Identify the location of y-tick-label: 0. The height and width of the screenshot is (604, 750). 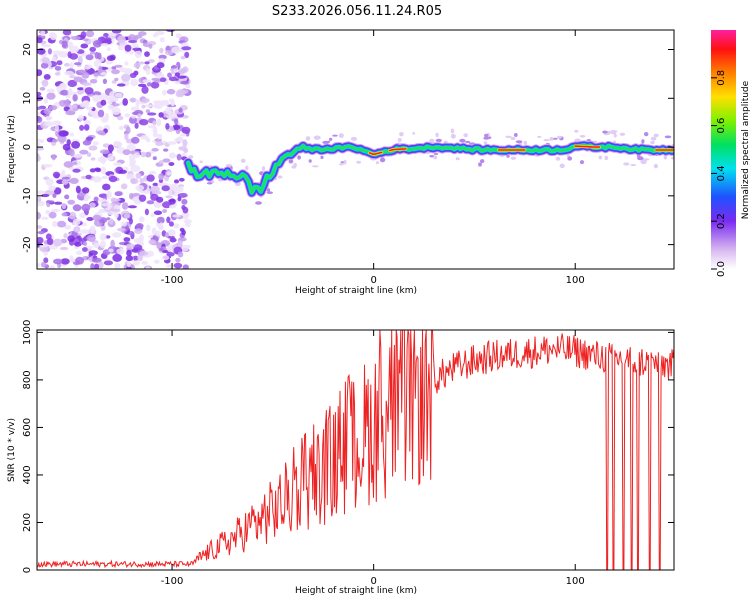
(27, 570).